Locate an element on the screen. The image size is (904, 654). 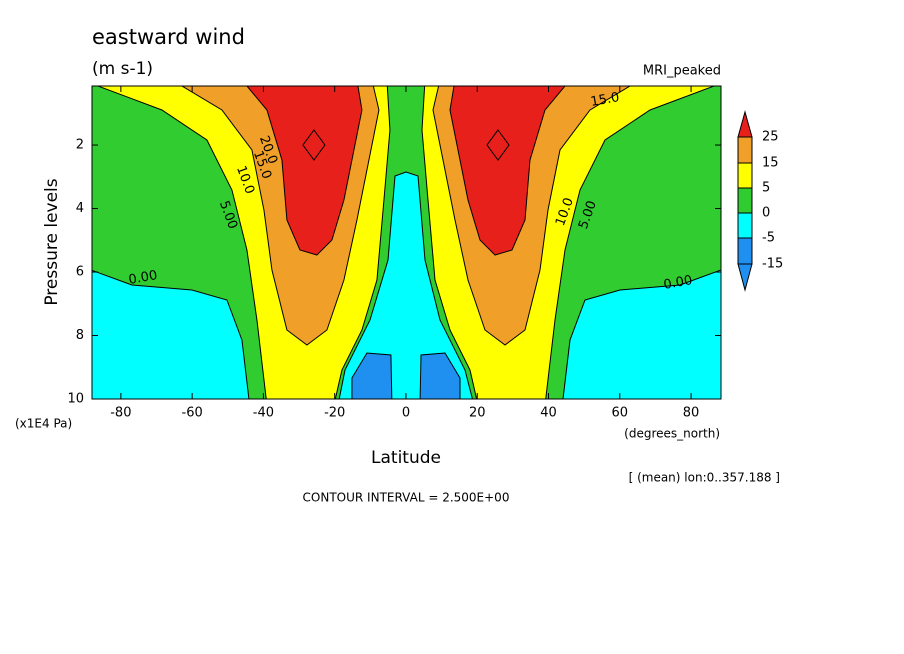
colorbar-label: 15 is located at coordinates (770, 163).